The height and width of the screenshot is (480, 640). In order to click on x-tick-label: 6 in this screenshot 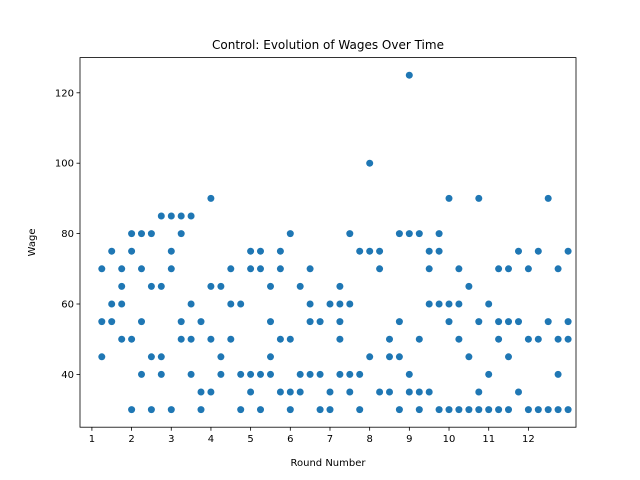, I will do `click(290, 439)`.